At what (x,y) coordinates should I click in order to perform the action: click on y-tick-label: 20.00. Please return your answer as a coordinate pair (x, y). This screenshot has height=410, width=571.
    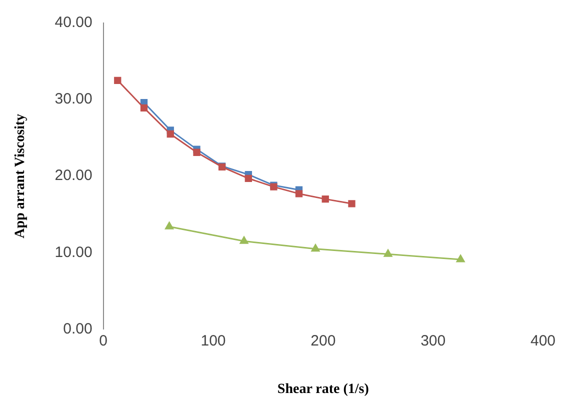
    Looking at the image, I should click on (73, 175).